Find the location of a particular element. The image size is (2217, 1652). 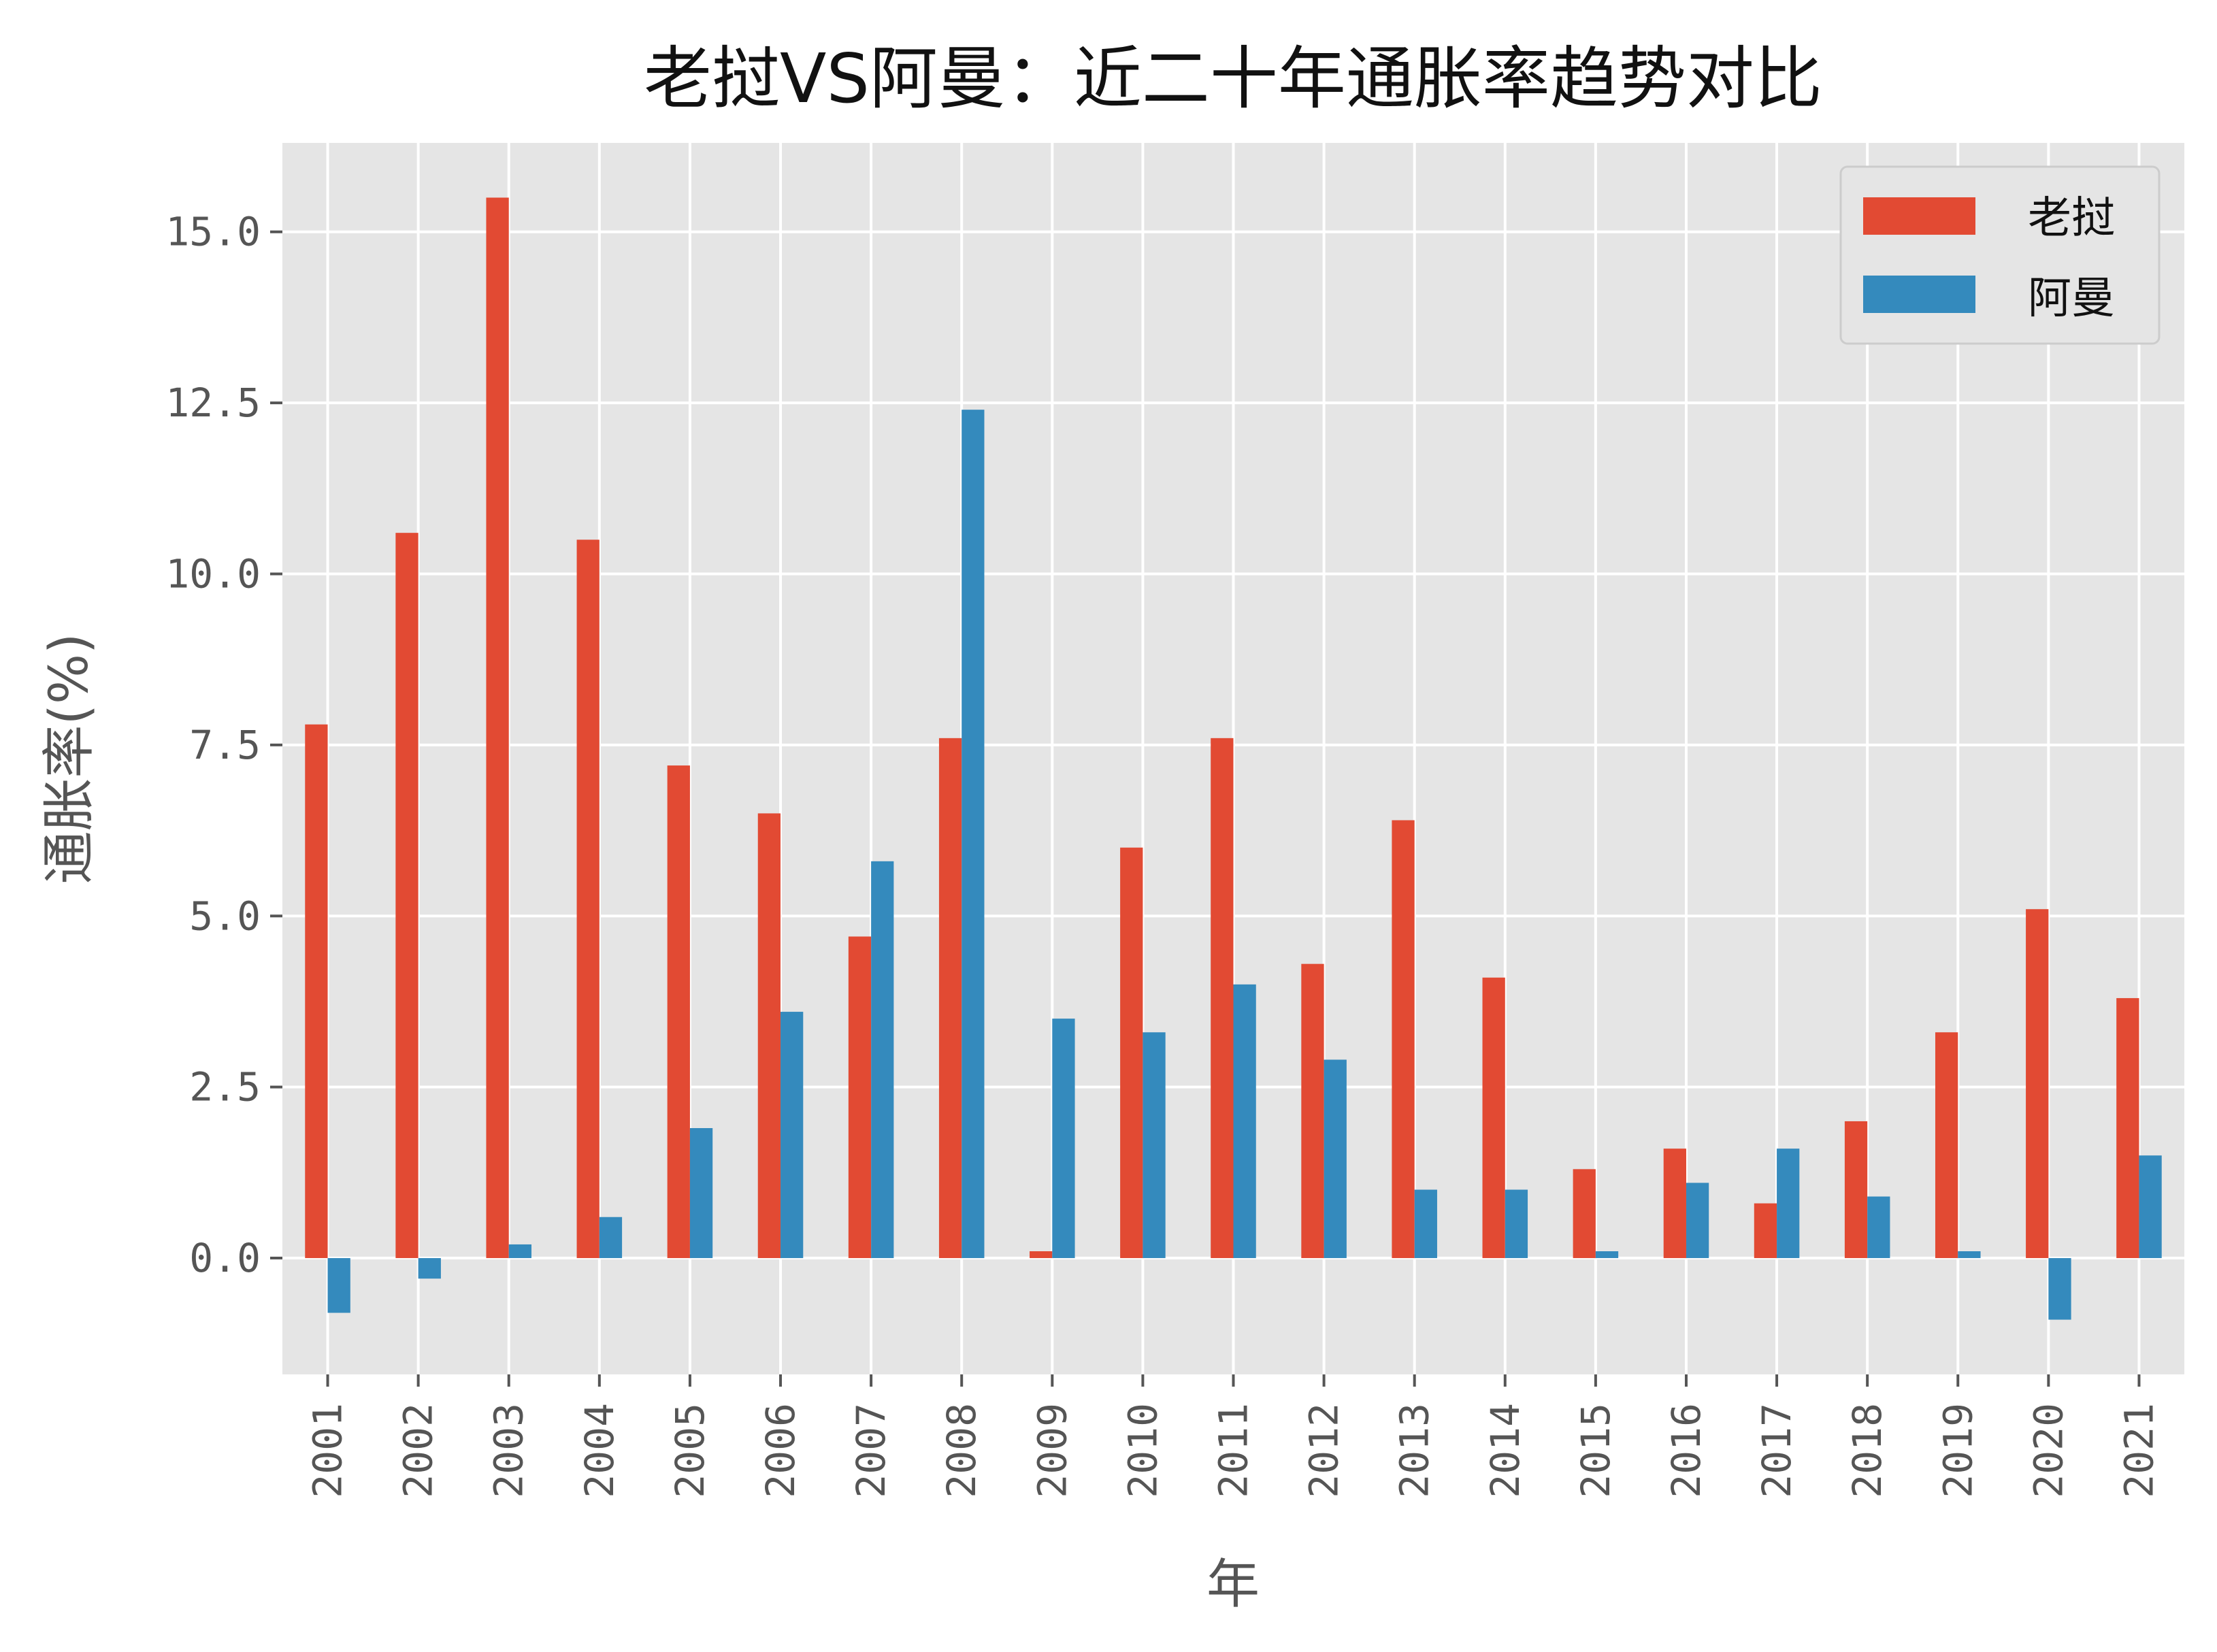

x-tick-label: 2018 is located at coordinates (1867, 1450).